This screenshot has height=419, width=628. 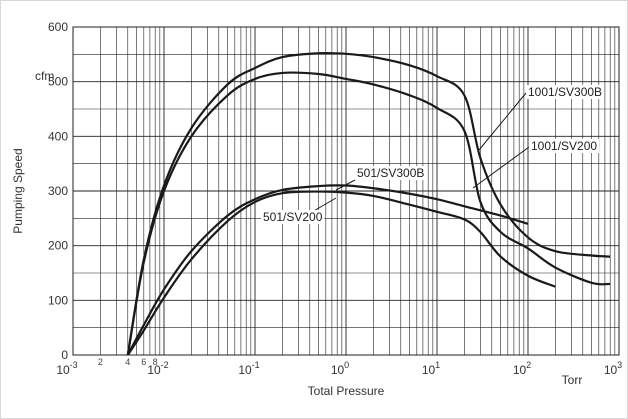 What do you see at coordinates (127, 362) in the screenshot?
I see `x-minor-tick-label: 4` at bounding box center [127, 362].